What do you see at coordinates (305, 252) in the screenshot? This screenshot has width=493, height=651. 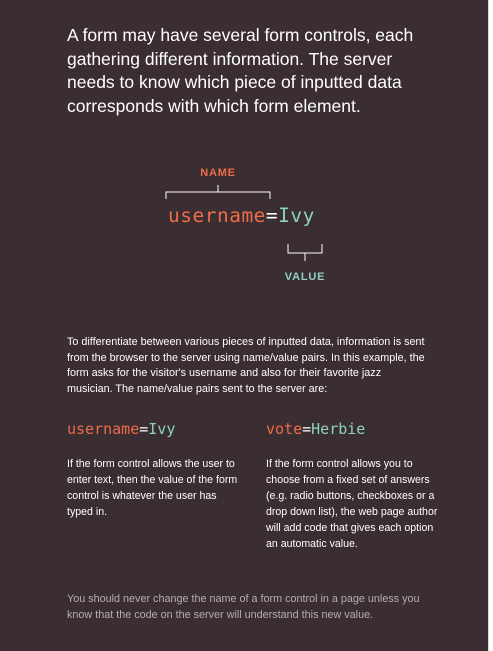 I see `value-bracket` at bounding box center [305, 252].